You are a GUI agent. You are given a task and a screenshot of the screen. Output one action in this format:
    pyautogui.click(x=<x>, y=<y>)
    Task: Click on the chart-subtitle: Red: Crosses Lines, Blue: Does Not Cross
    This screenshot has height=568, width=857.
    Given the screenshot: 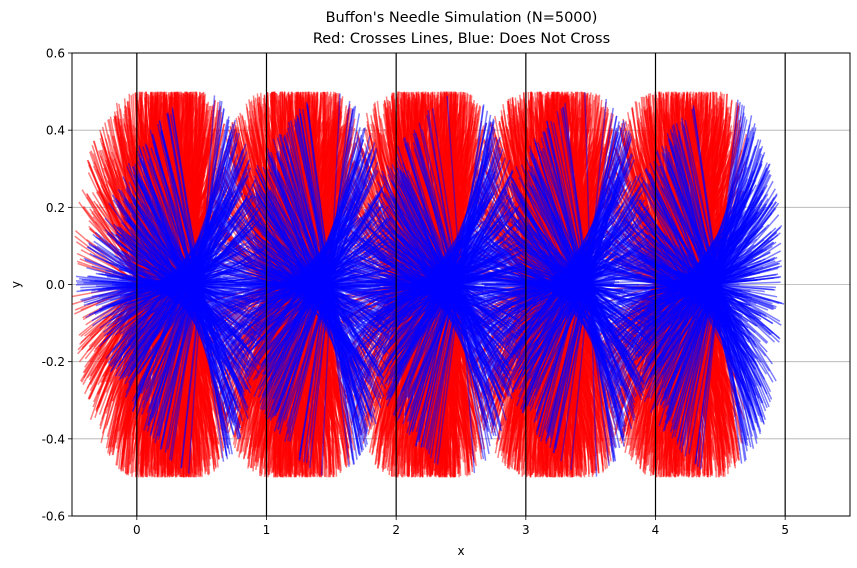 What is the action you would take?
    pyautogui.click(x=461, y=39)
    